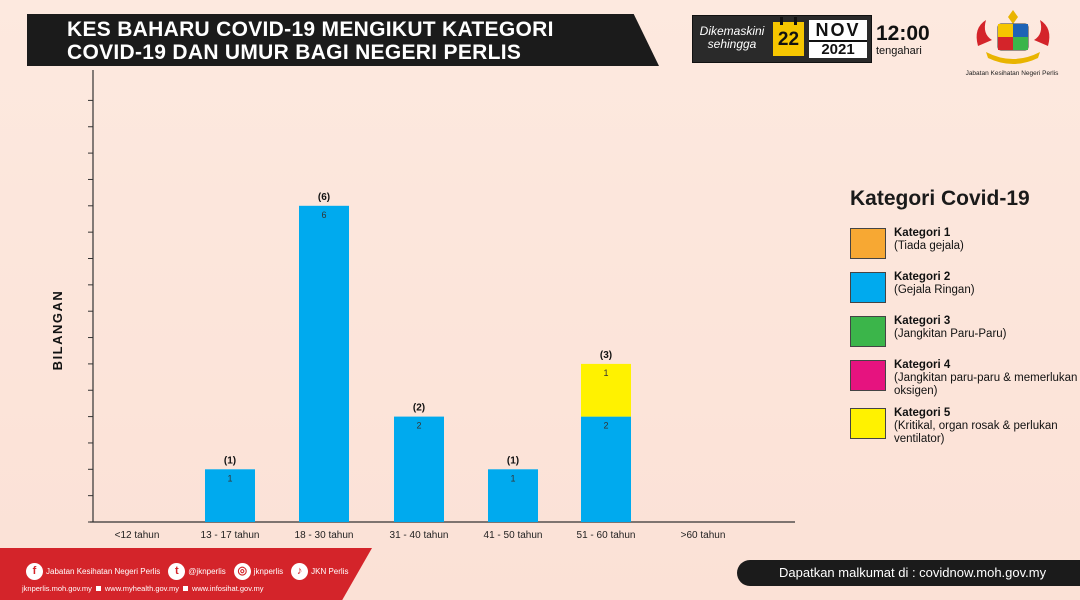 This screenshot has height=600, width=1080. What do you see at coordinates (57, 330) in the screenshot?
I see `y-axis-label: BILANGAN` at bounding box center [57, 330].